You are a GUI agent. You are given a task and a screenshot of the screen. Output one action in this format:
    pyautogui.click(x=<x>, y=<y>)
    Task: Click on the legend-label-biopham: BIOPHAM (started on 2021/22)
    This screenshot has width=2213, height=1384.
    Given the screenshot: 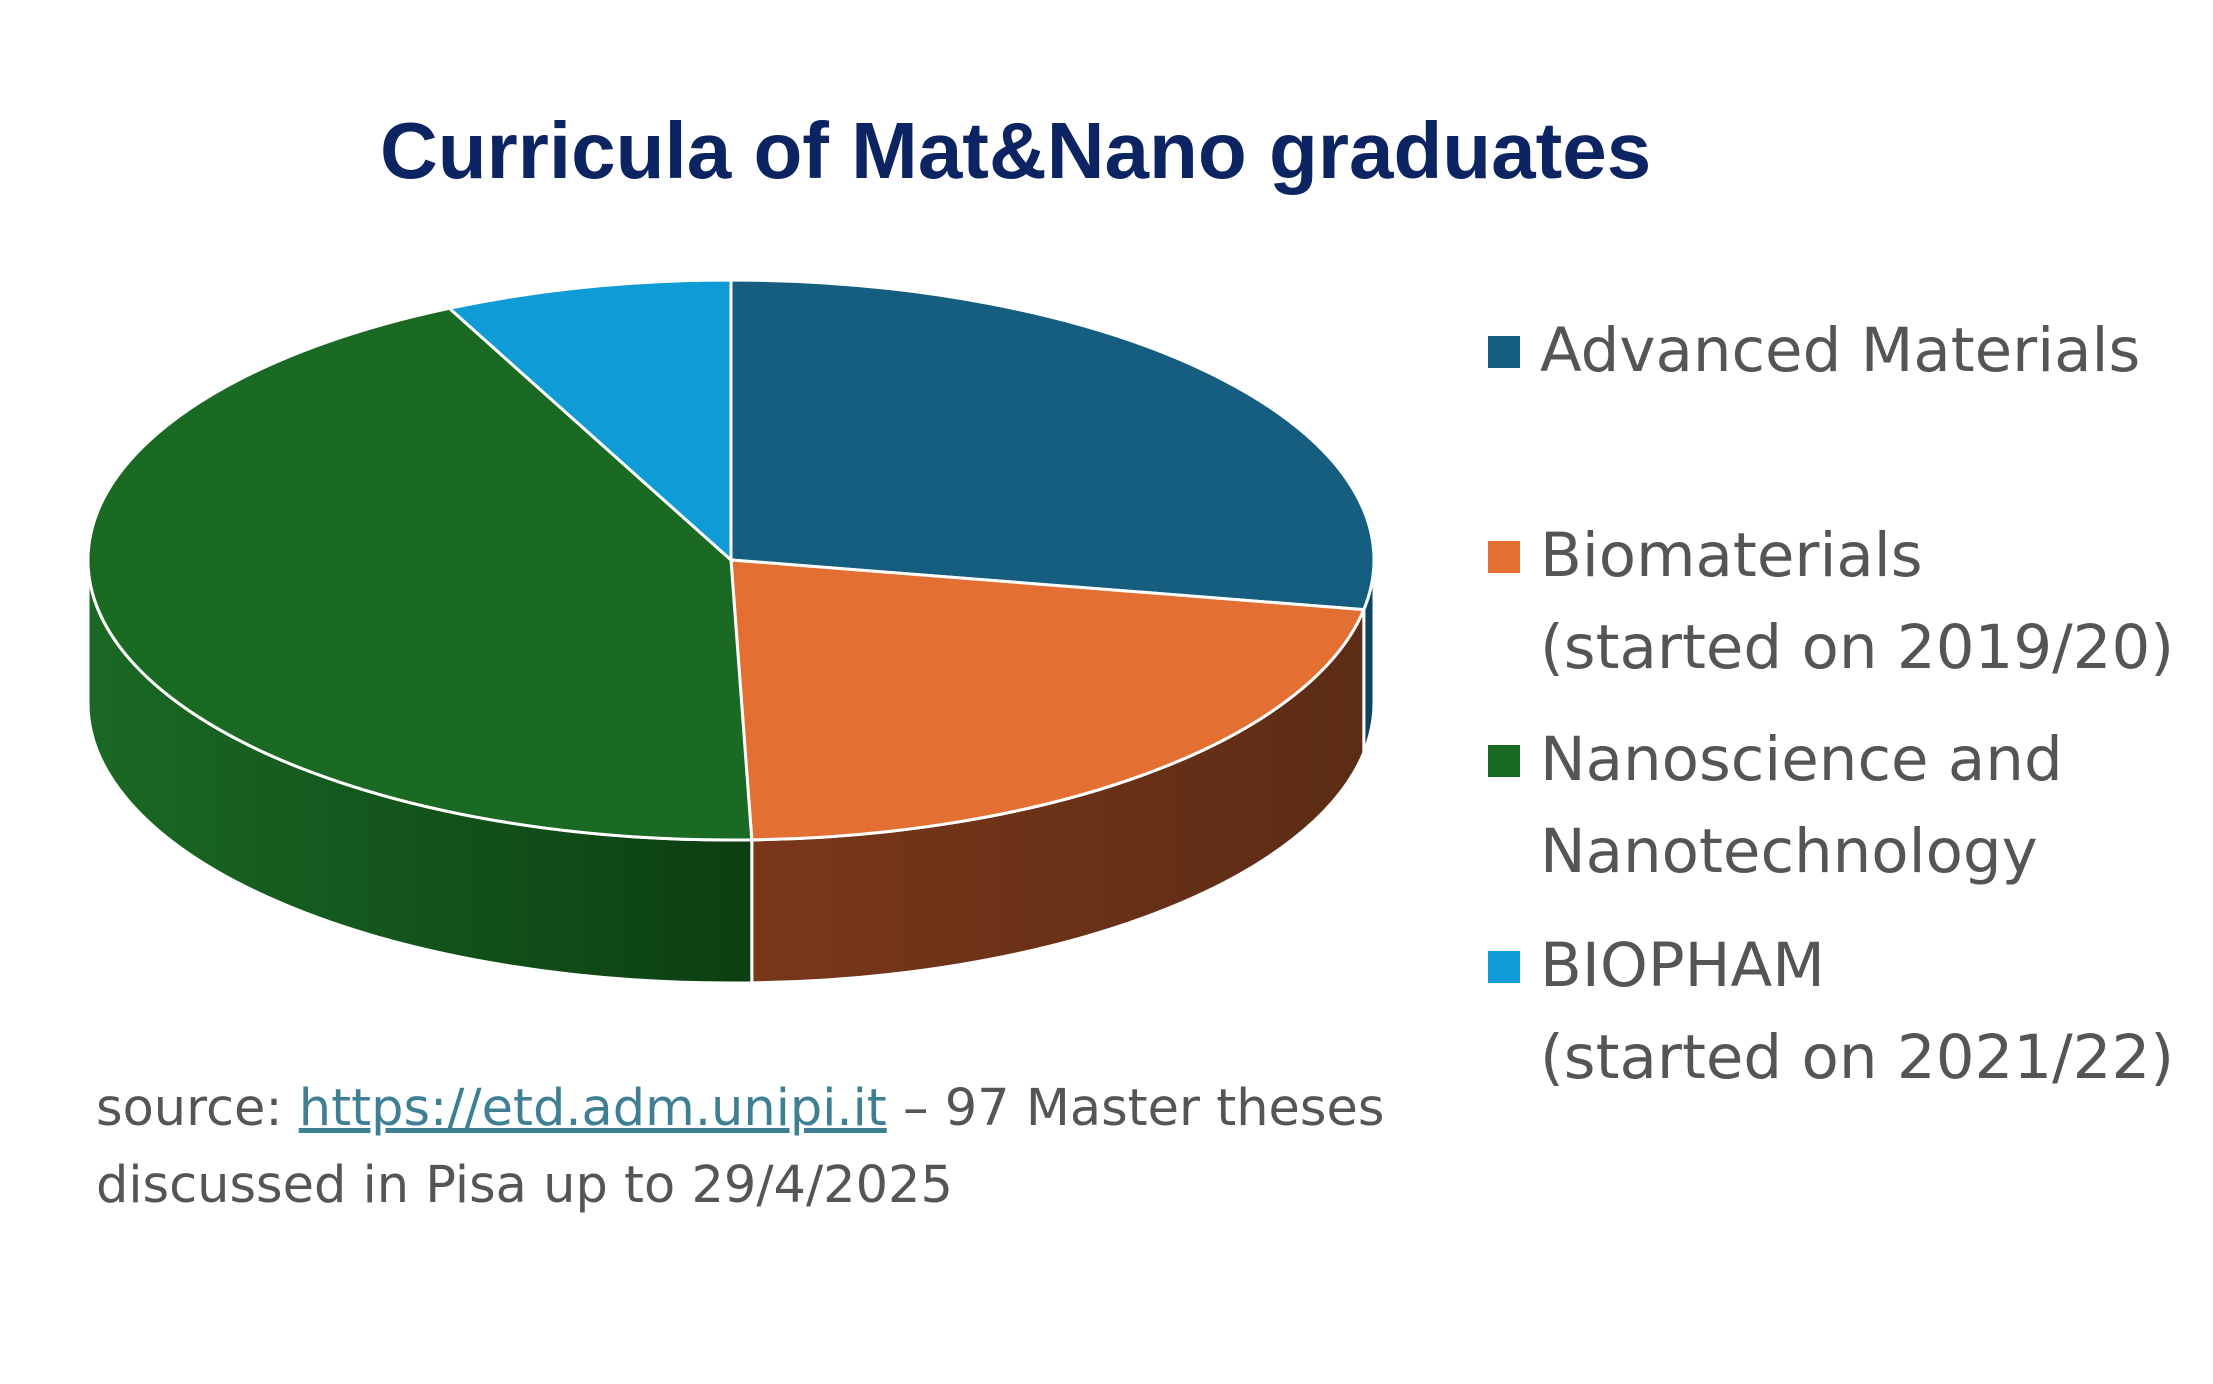 What is the action you would take?
    pyautogui.click(x=1857, y=1011)
    